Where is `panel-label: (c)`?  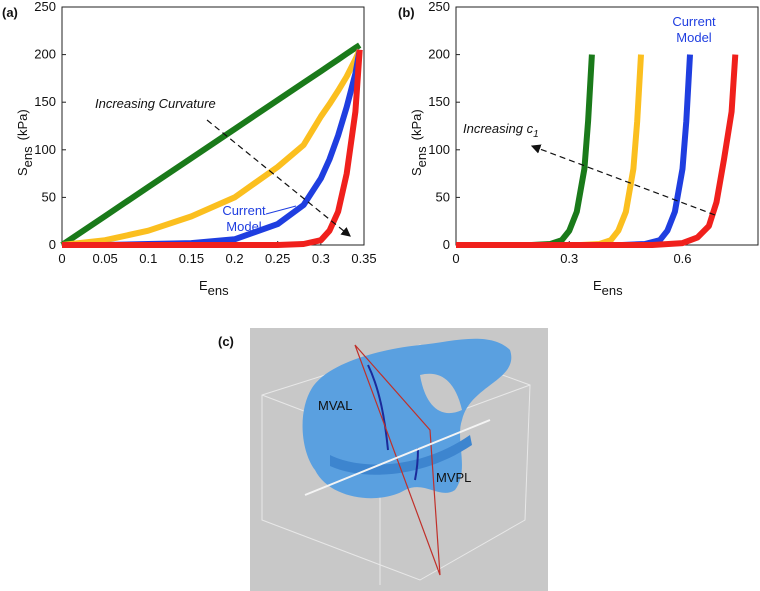 panel-label: (c) is located at coordinates (226, 341).